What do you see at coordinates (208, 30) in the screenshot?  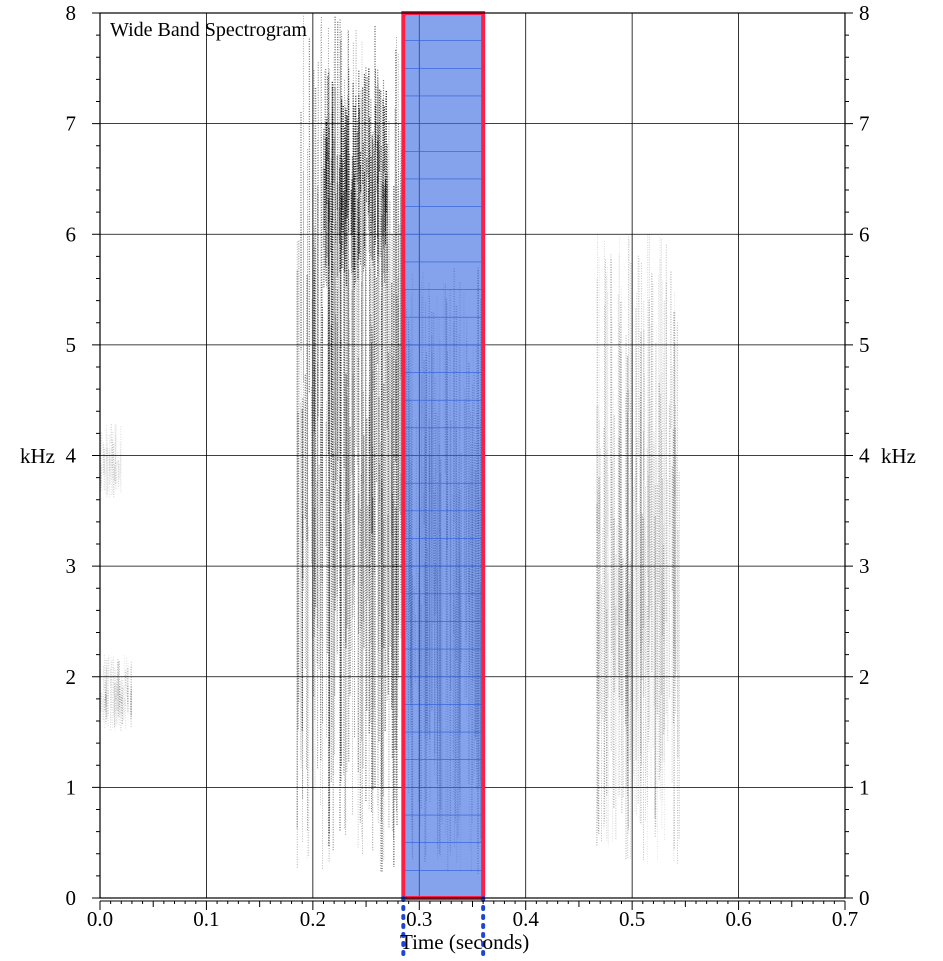 I see `chart-title: Wide Band Spectrogram` at bounding box center [208, 30].